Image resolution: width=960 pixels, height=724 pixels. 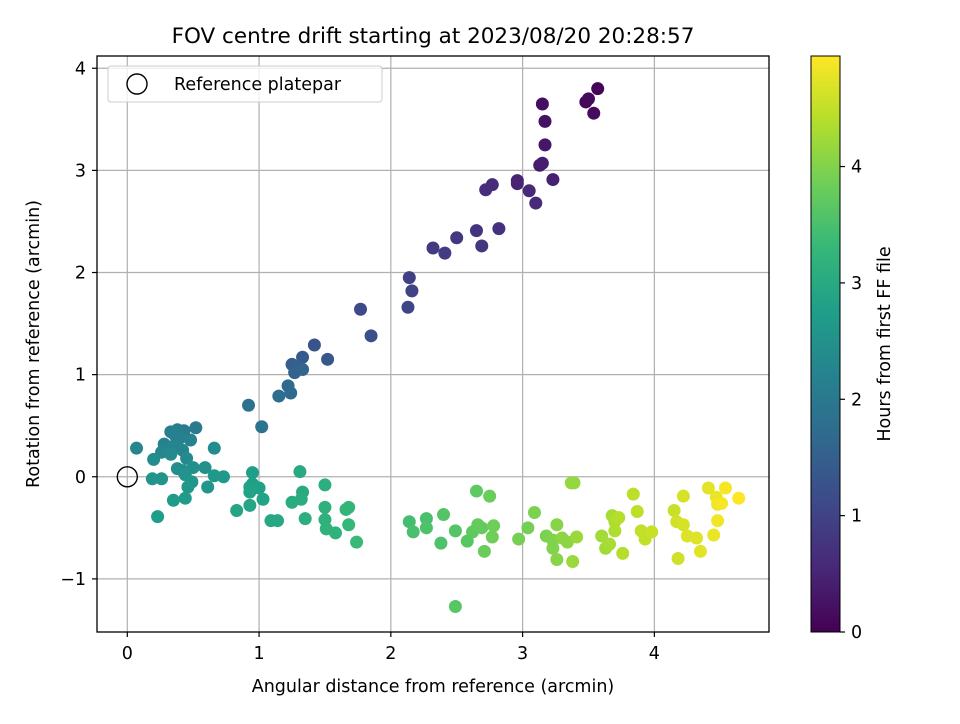 I want to click on y-tick-label: 0, so click(x=80, y=478).